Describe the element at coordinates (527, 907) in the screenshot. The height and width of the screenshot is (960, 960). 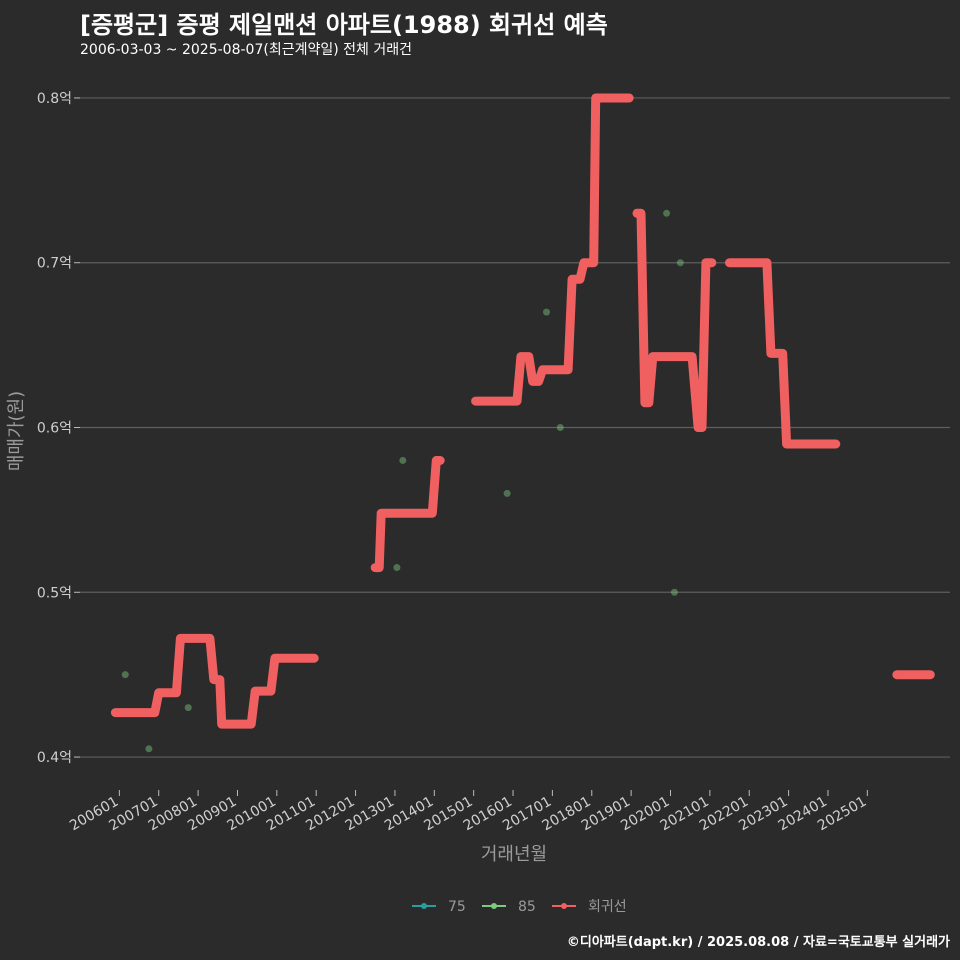
I see `legend-label: 85` at that location.